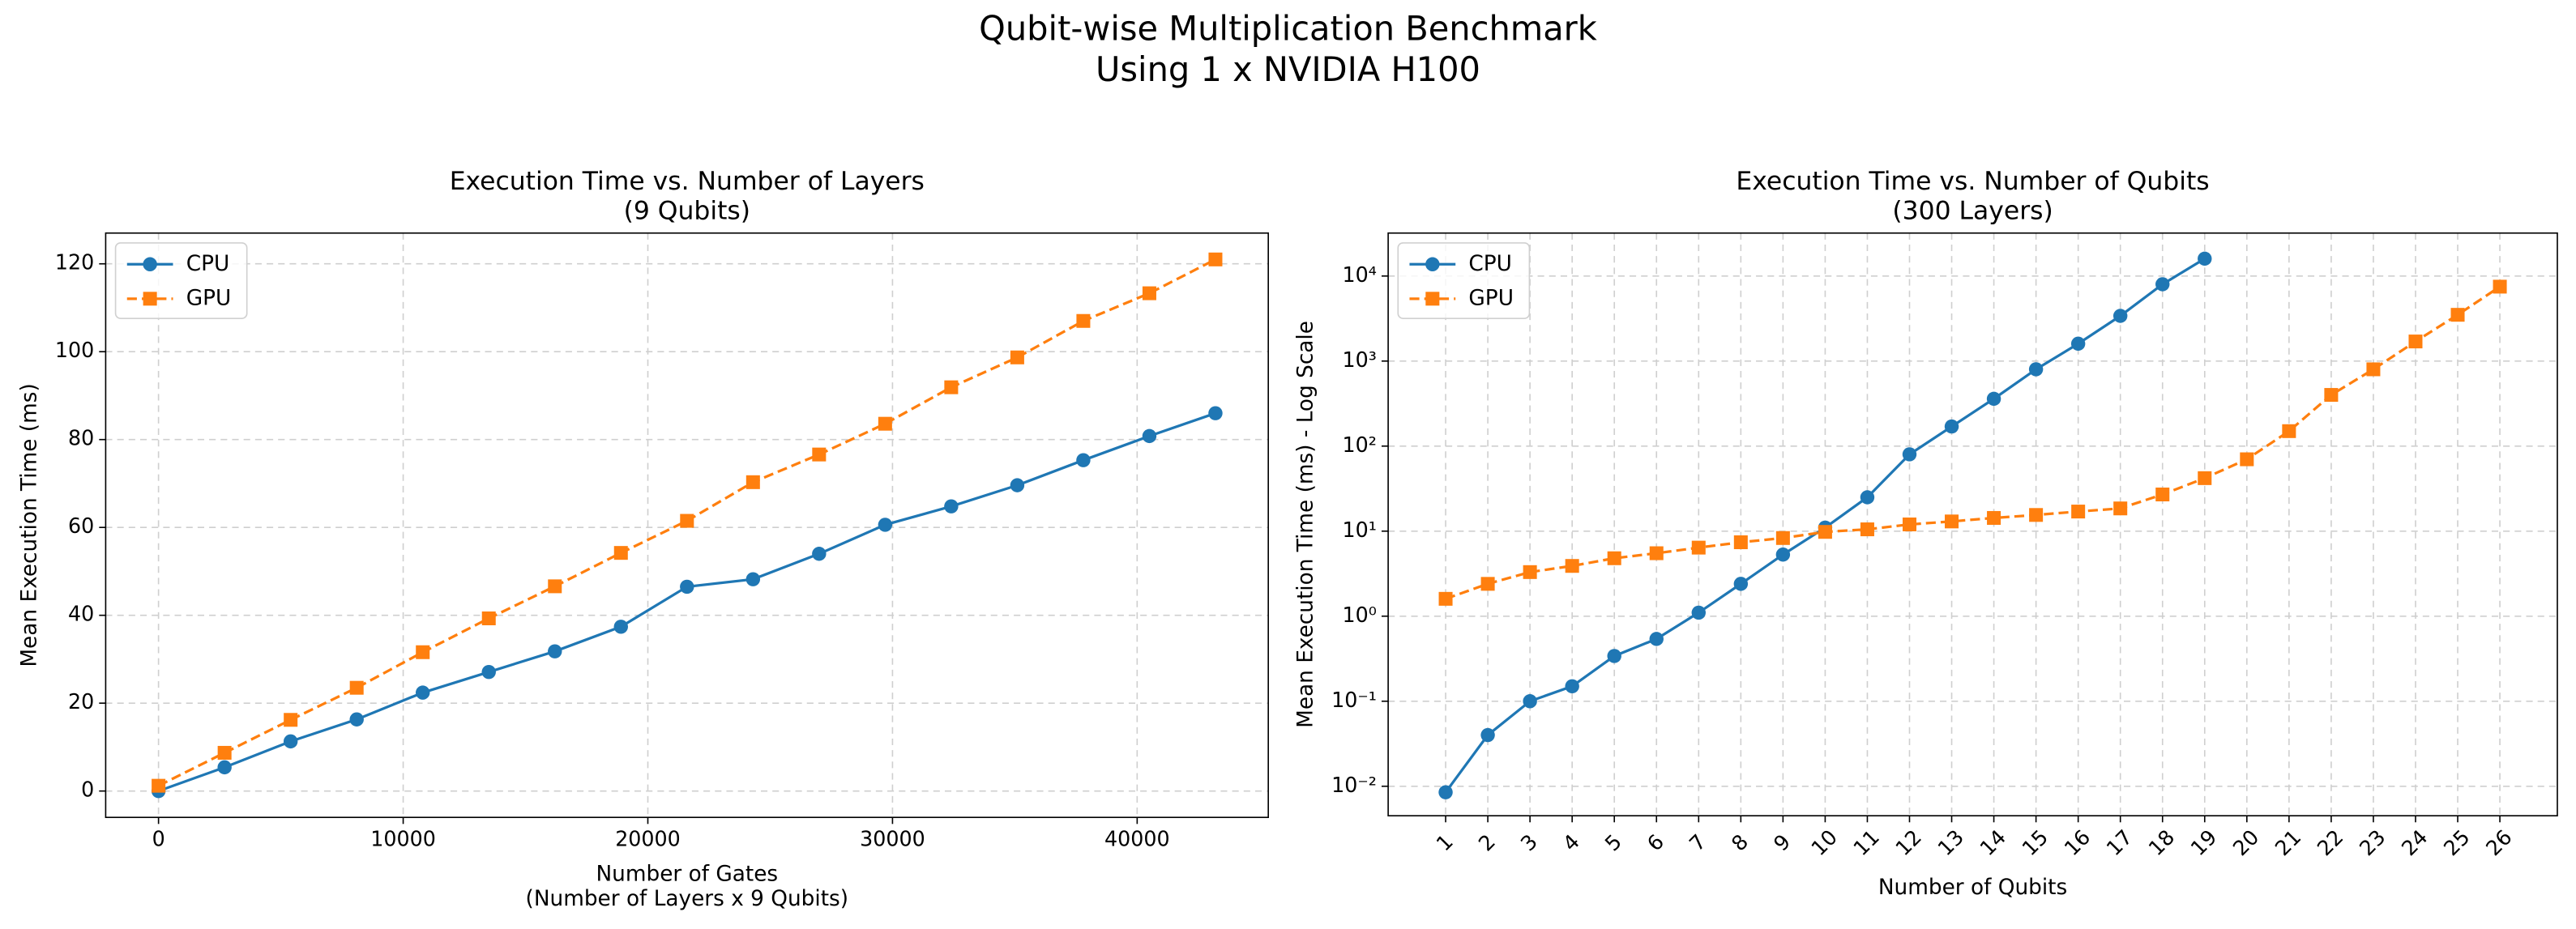  I want to click on y-tick-label: 100, so click(74, 350).